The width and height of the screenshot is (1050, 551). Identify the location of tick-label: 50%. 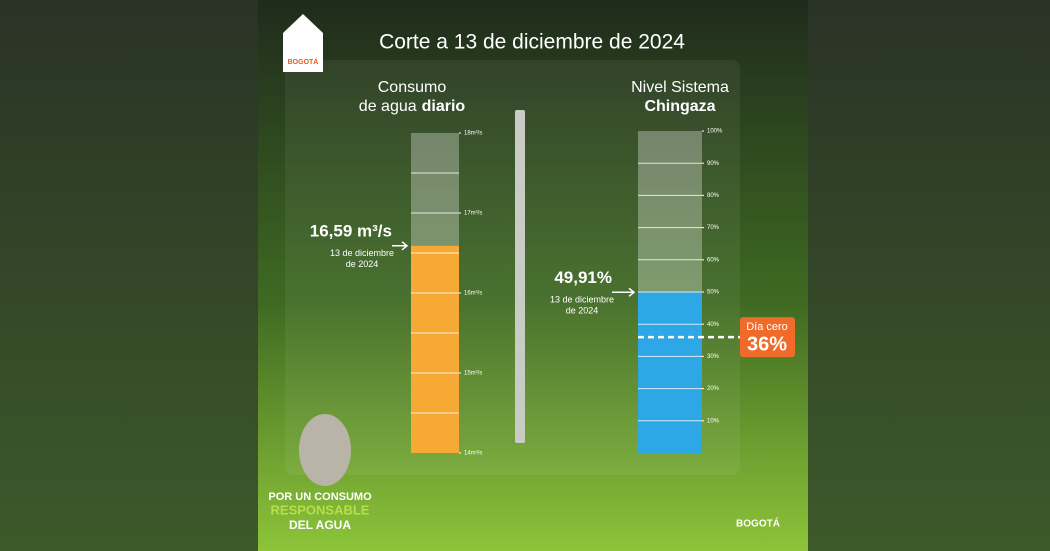
(713, 293).